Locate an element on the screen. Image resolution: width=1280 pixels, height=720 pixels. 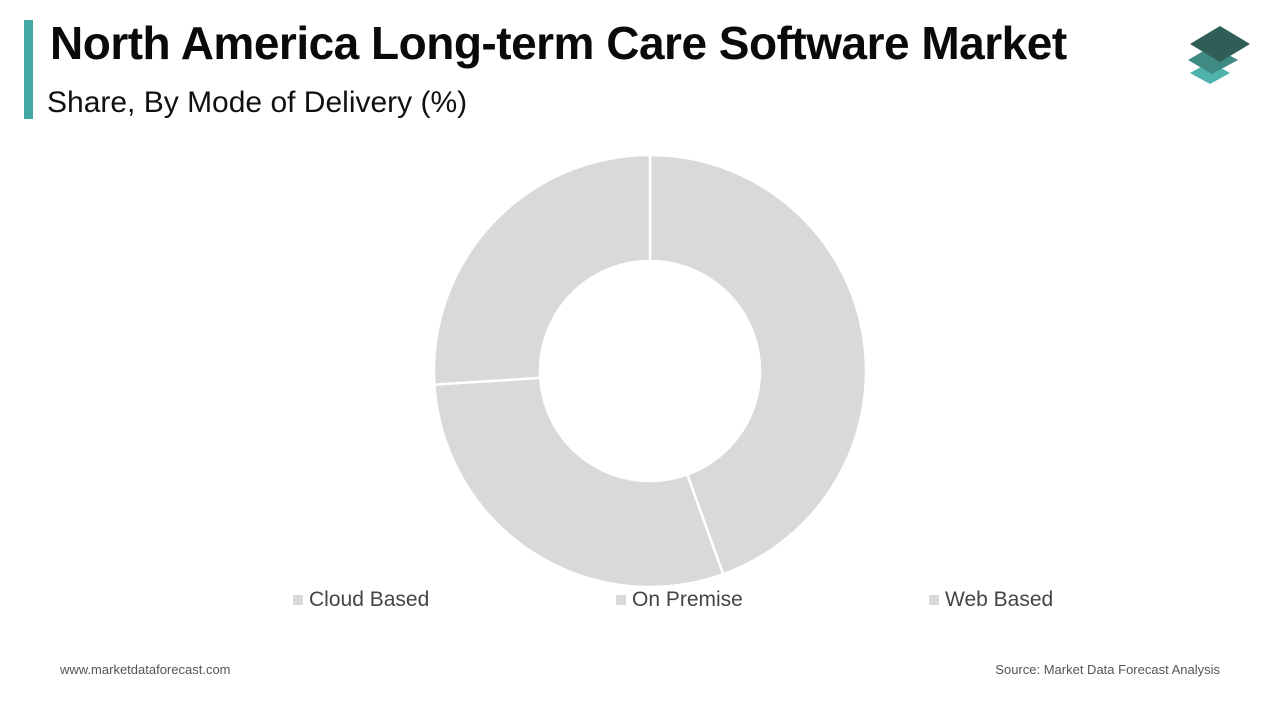
legend-label: Cloud Based is located at coordinates (369, 599).